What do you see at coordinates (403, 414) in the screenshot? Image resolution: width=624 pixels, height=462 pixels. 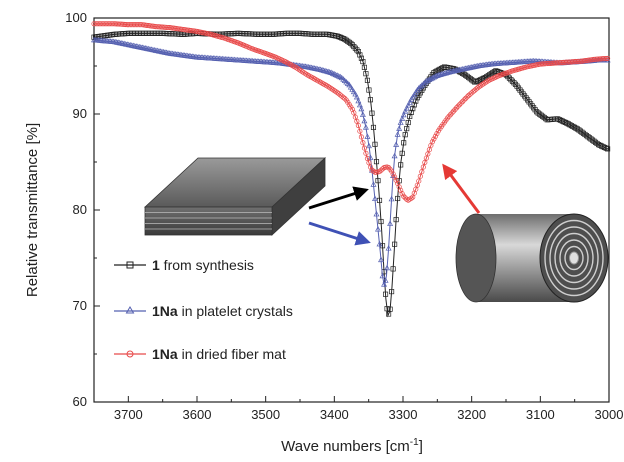 I see `x-tick-label: 3300` at bounding box center [403, 414].